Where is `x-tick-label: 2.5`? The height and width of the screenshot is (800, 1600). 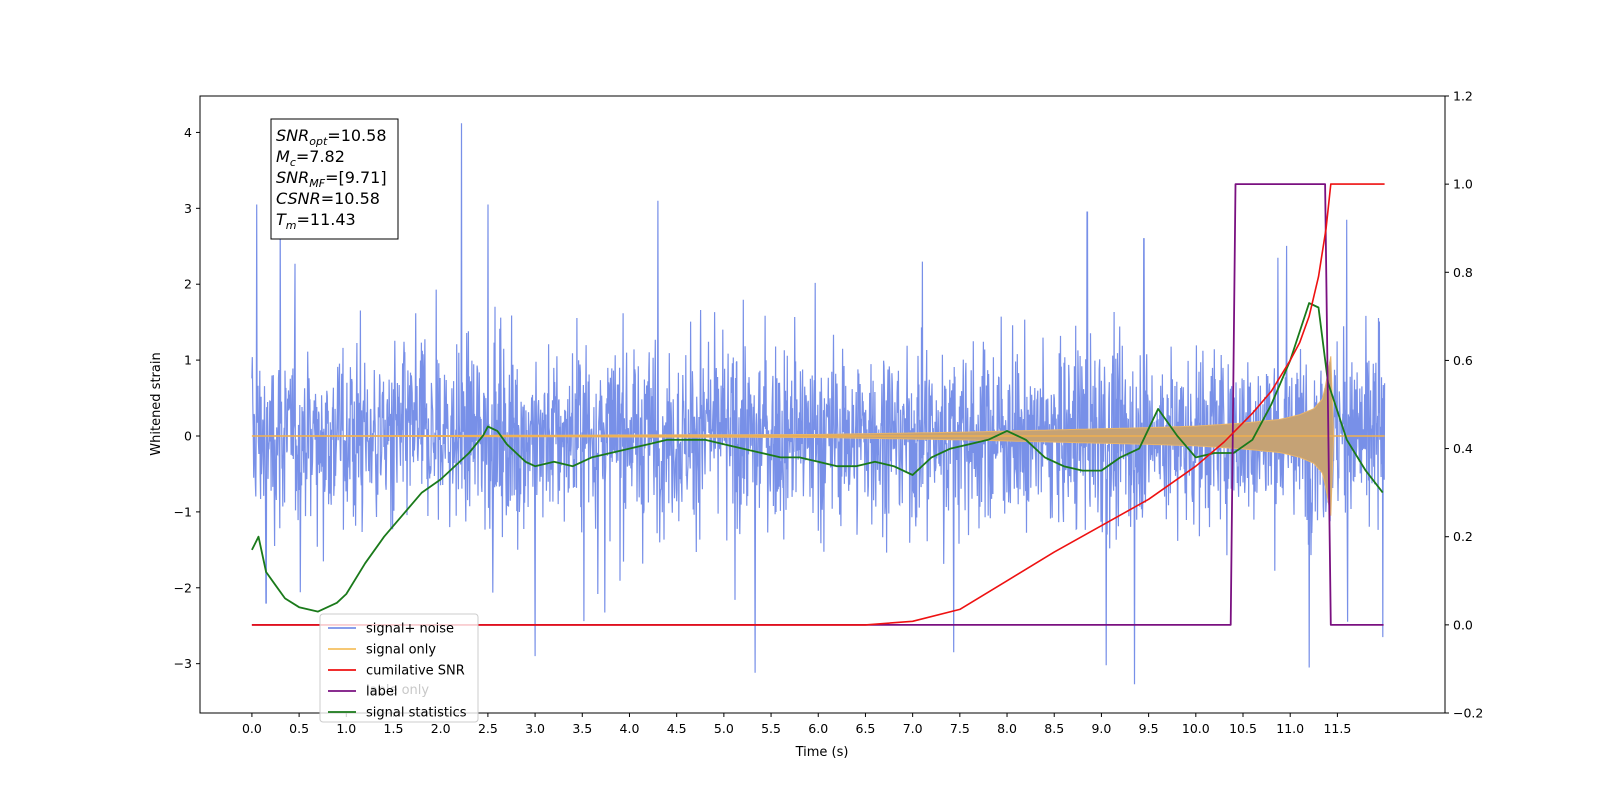 x-tick-label: 2.5 is located at coordinates (488, 728).